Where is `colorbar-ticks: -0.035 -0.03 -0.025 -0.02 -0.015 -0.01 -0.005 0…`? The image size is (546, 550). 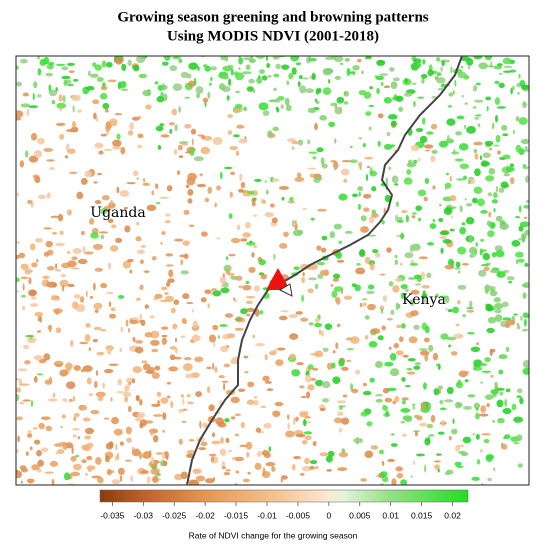 colorbar-ticks: -0.035 -0.03 -0.025 -0.02 -0.015 -0.01 -0.005 0… is located at coordinates (280, 511).